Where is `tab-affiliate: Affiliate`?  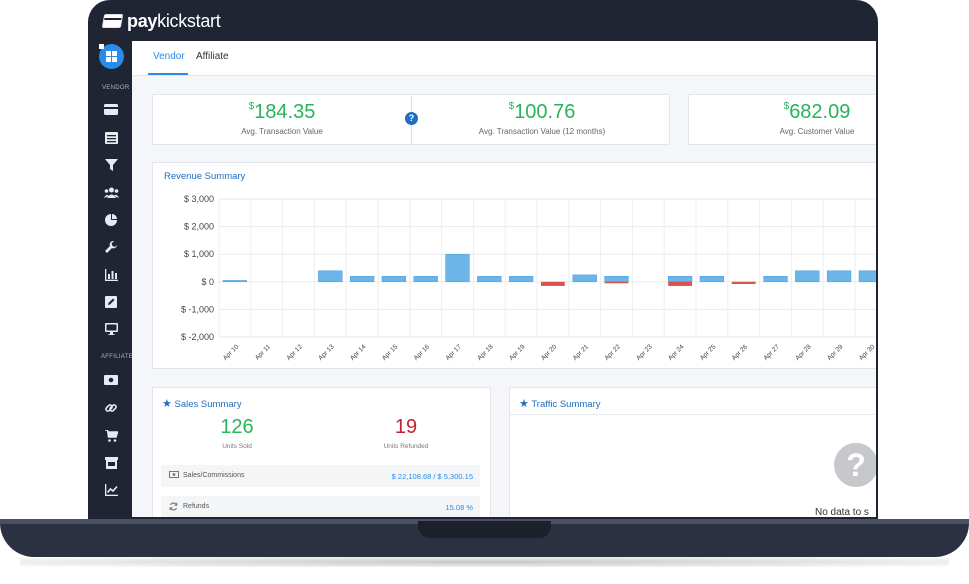
tab-affiliate: Affiliate is located at coordinates (212, 56).